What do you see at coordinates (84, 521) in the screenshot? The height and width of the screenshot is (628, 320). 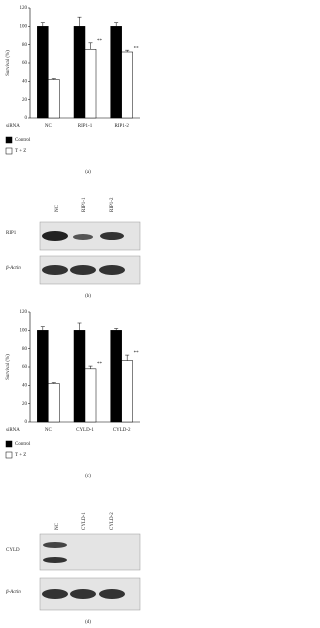 I see `lane-label: CYLD-1` at bounding box center [84, 521].